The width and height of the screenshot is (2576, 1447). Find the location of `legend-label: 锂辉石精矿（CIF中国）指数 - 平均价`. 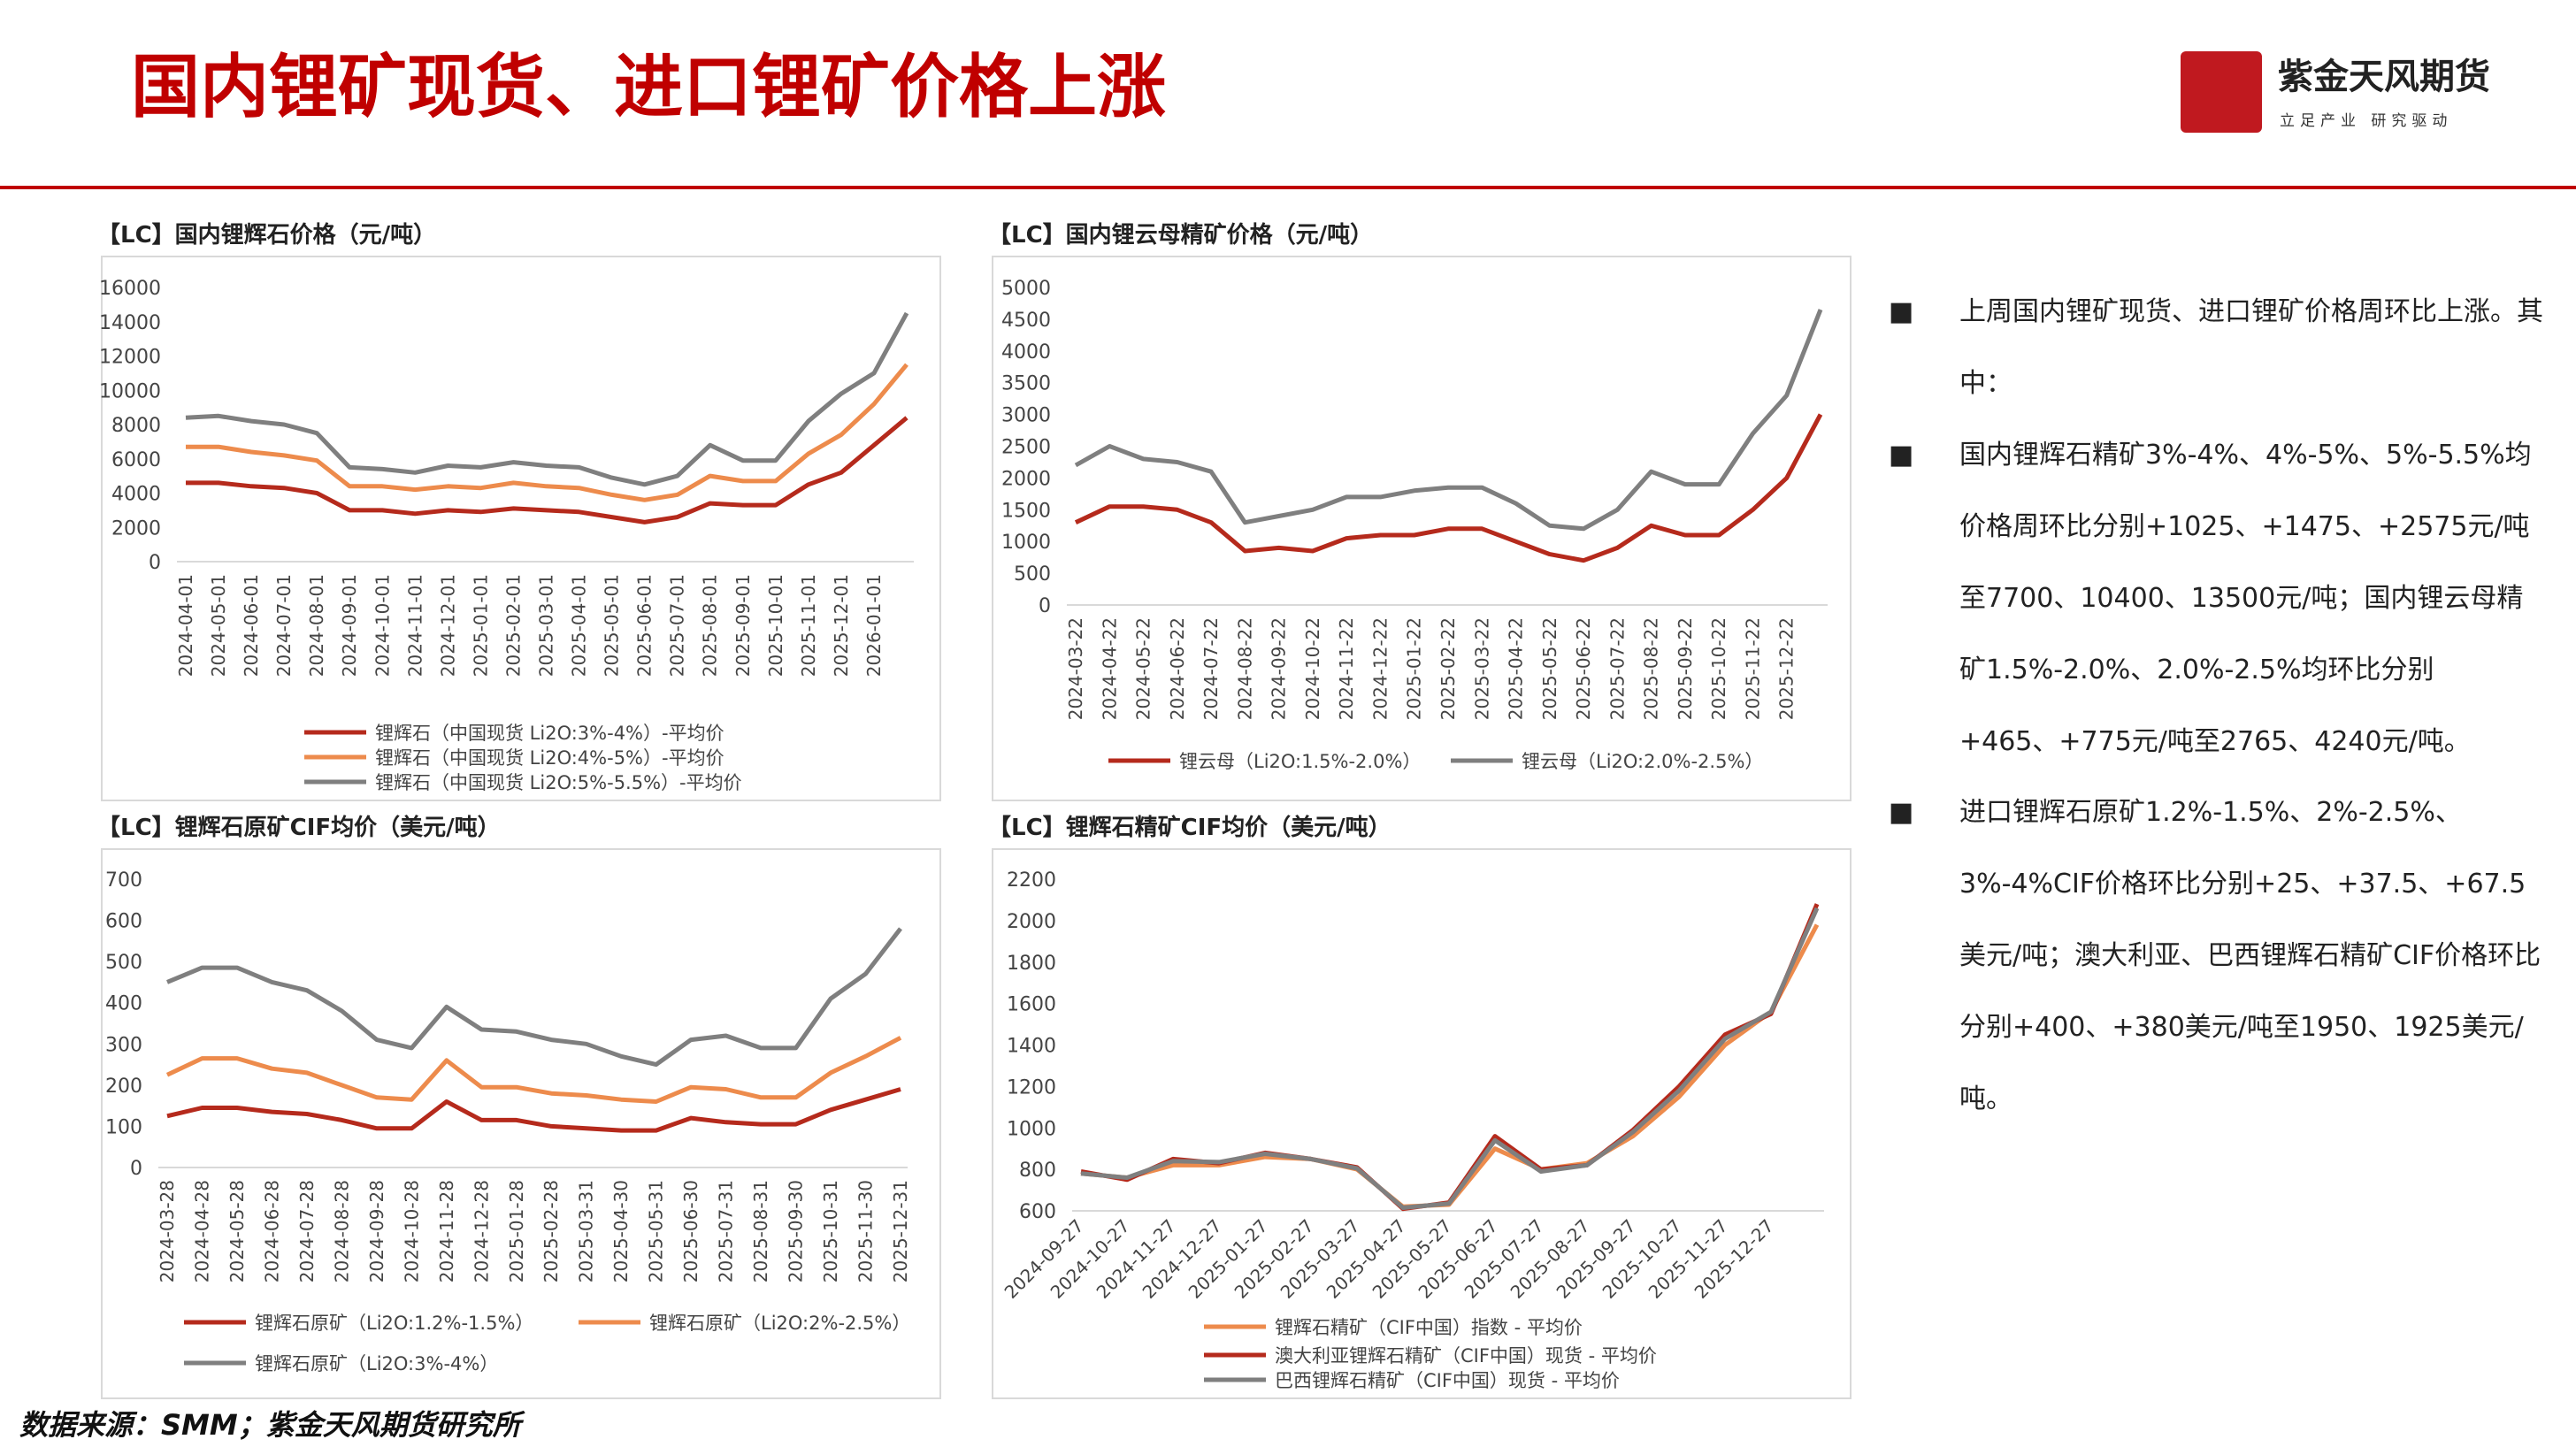

legend-label: 锂辉石精矿（CIF中国）指数 - 平均价 is located at coordinates (1429, 1327).